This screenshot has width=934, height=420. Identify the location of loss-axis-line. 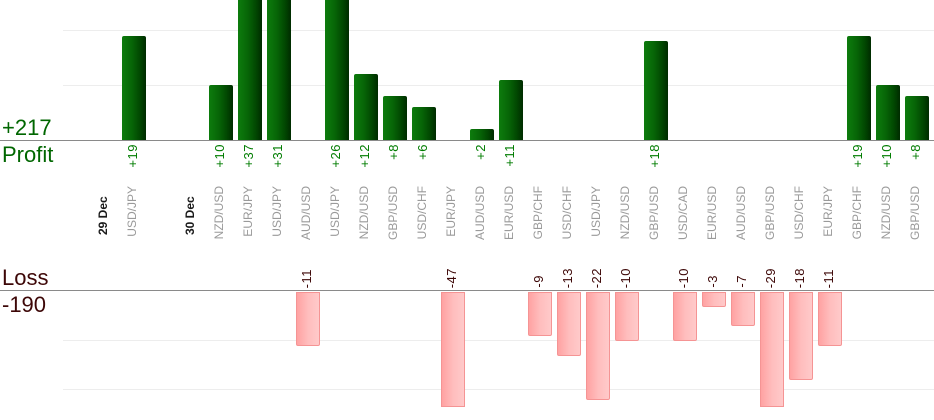
(467, 290).